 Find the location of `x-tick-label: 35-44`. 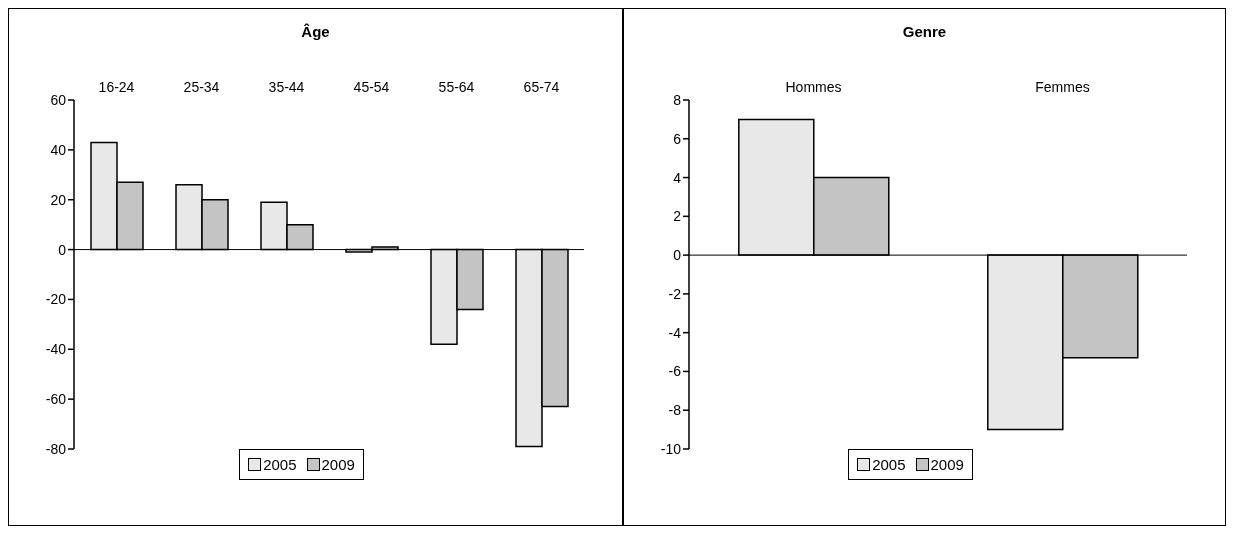

x-tick-label: 35-44 is located at coordinates (286, 87).